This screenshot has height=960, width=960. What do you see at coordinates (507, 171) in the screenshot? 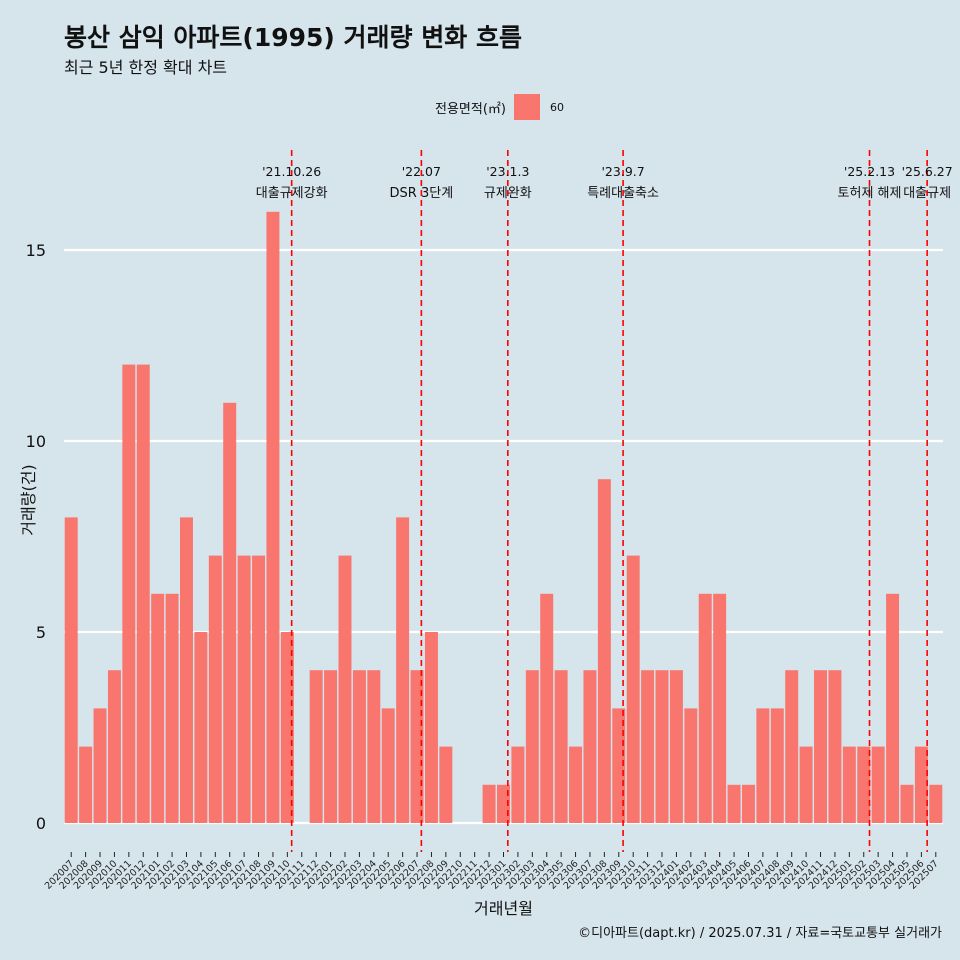
I see `event-date-label: '23.1.3` at bounding box center [507, 171].